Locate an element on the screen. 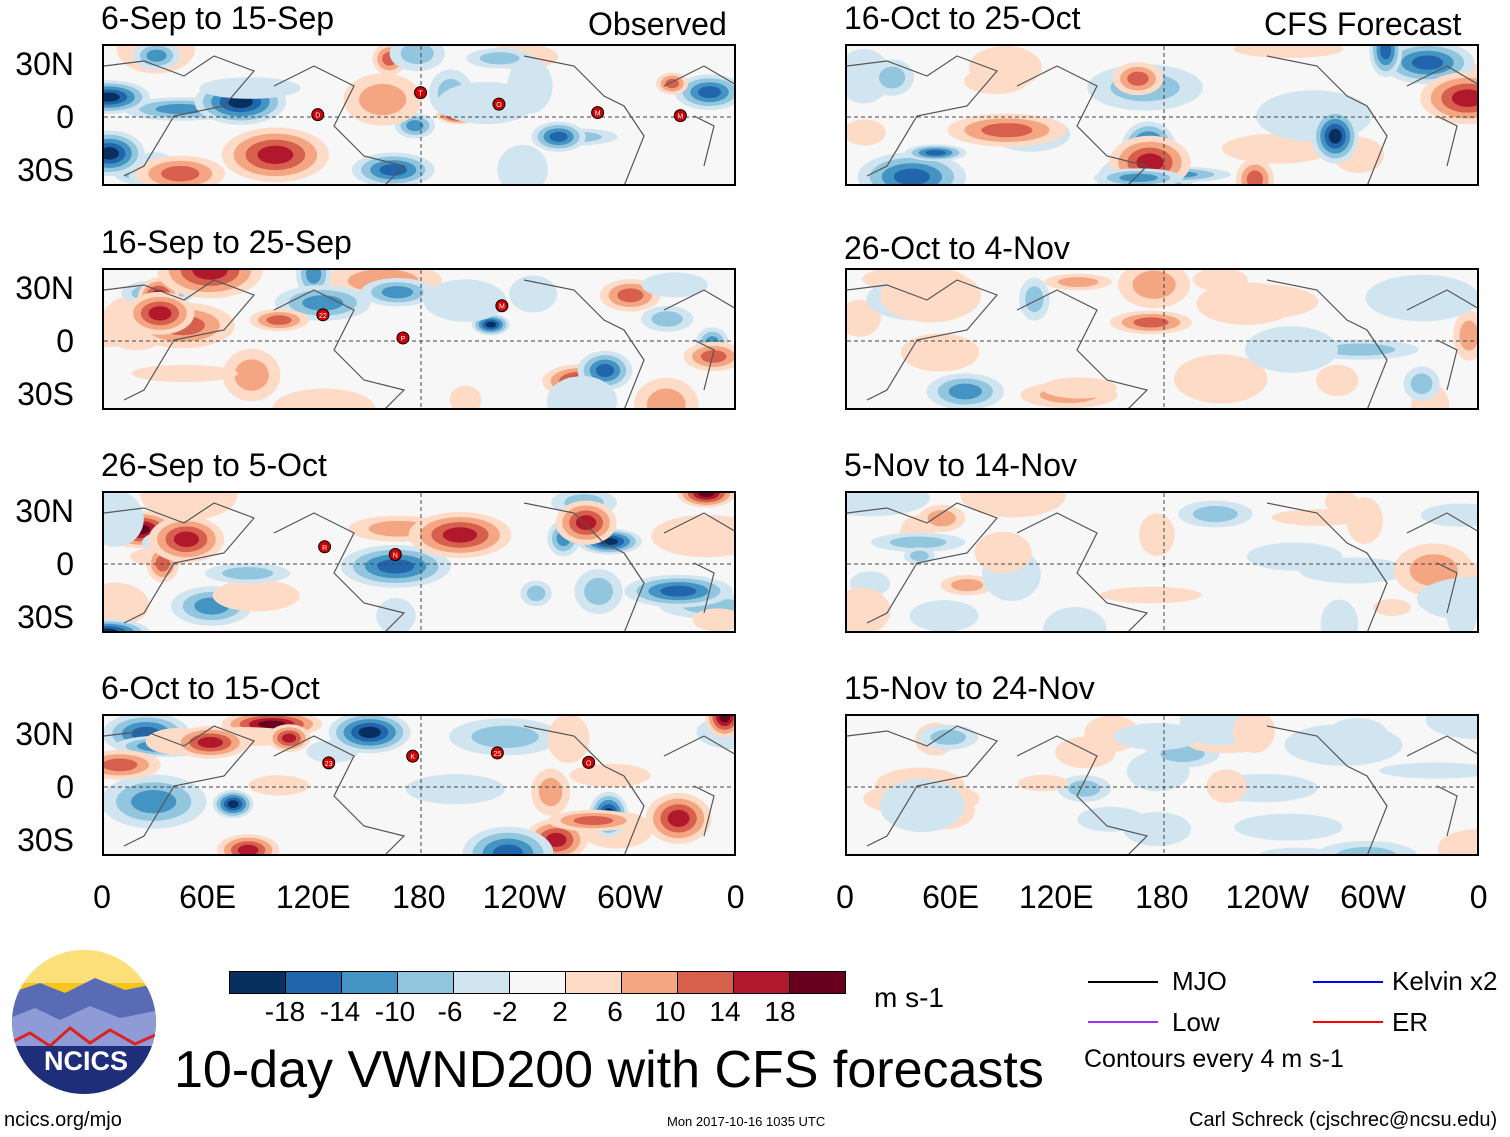 This screenshot has height=1137, width=1510. panel-title: 15-Nov to 24-Nov is located at coordinates (969, 688).